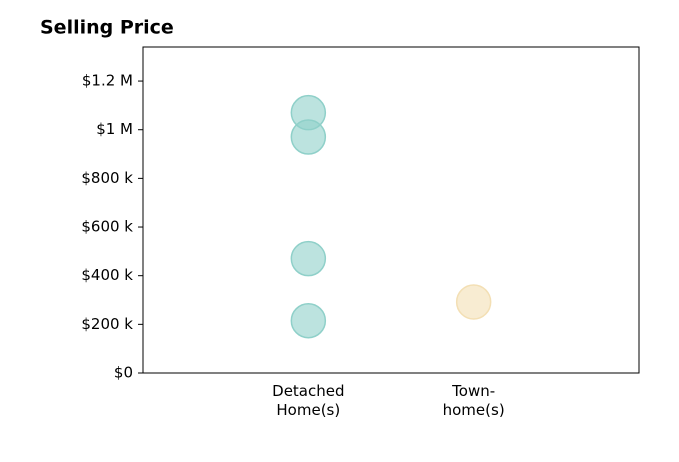 The width and height of the screenshot is (679, 462). Describe the element at coordinates (107, 178) in the screenshot. I see `y-tick-label: $800 k` at that location.